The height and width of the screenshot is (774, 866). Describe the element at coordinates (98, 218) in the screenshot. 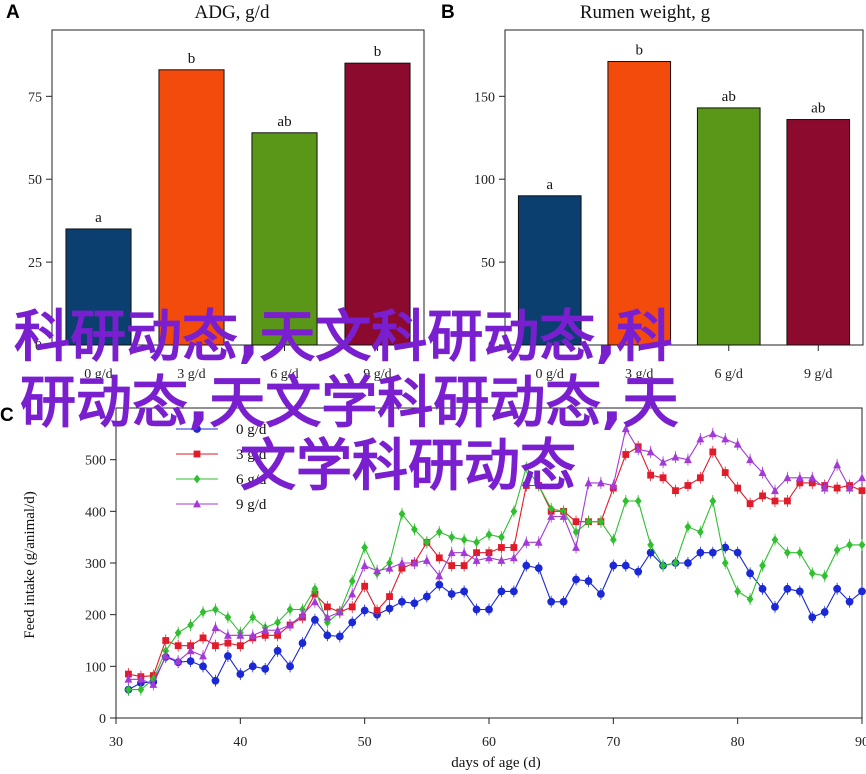

I see `bar-significance-label-a: a` at that location.